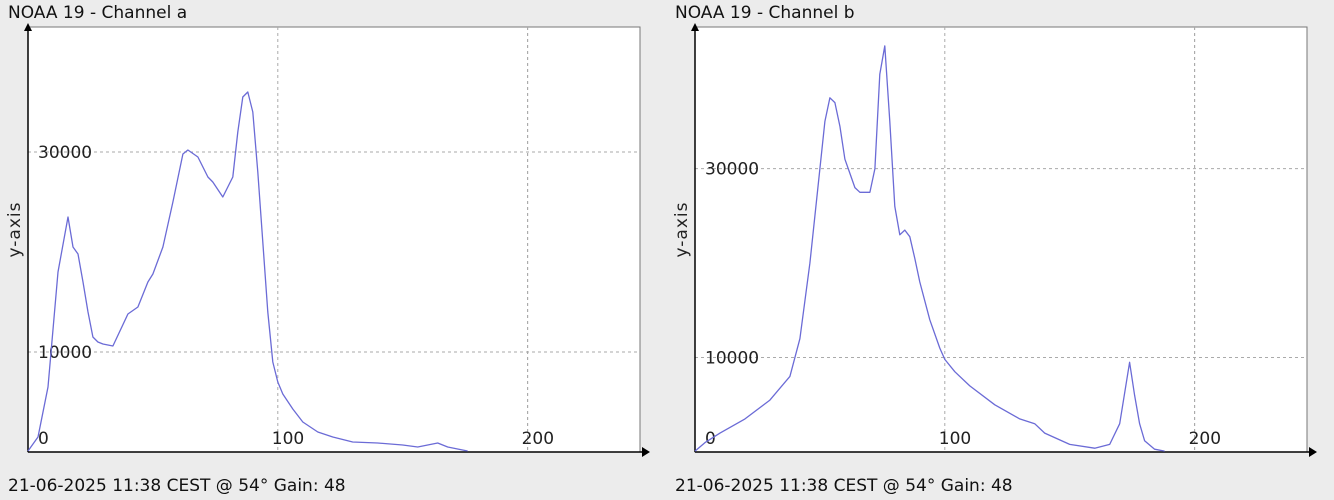 Image resolution: width=1334 pixels, height=500 pixels. What do you see at coordinates (98, 13) in the screenshot?
I see `chart-title: NOAA 19 - Channel a` at bounding box center [98, 13].